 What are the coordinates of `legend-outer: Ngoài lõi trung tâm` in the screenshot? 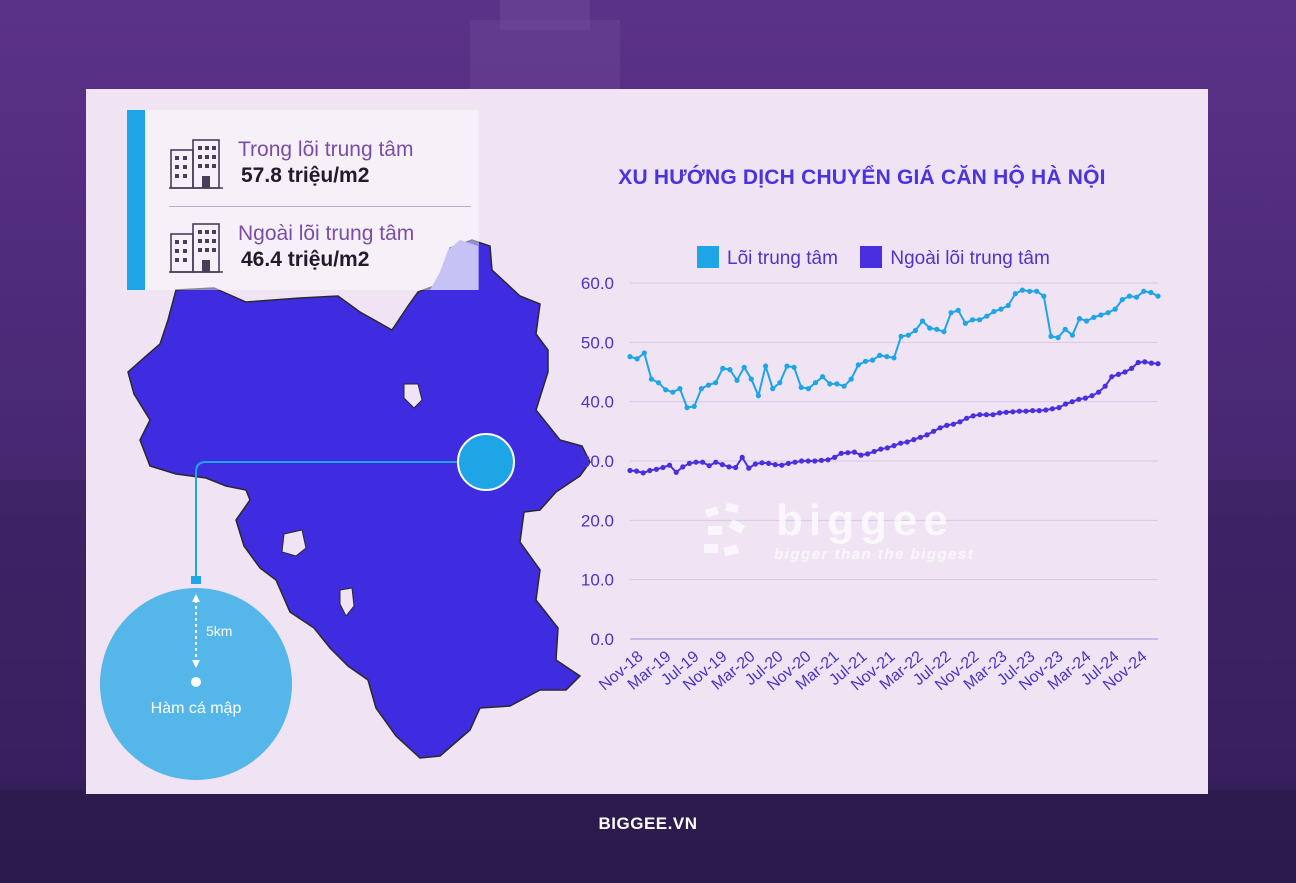 It's located at (955, 258).